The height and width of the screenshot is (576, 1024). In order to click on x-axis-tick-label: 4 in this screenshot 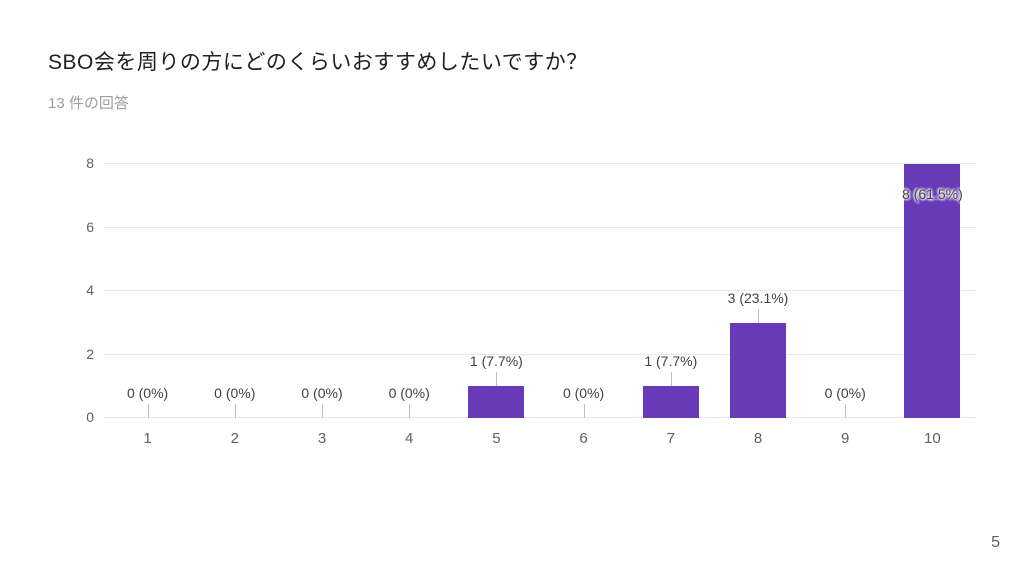, I will do `click(409, 438)`.